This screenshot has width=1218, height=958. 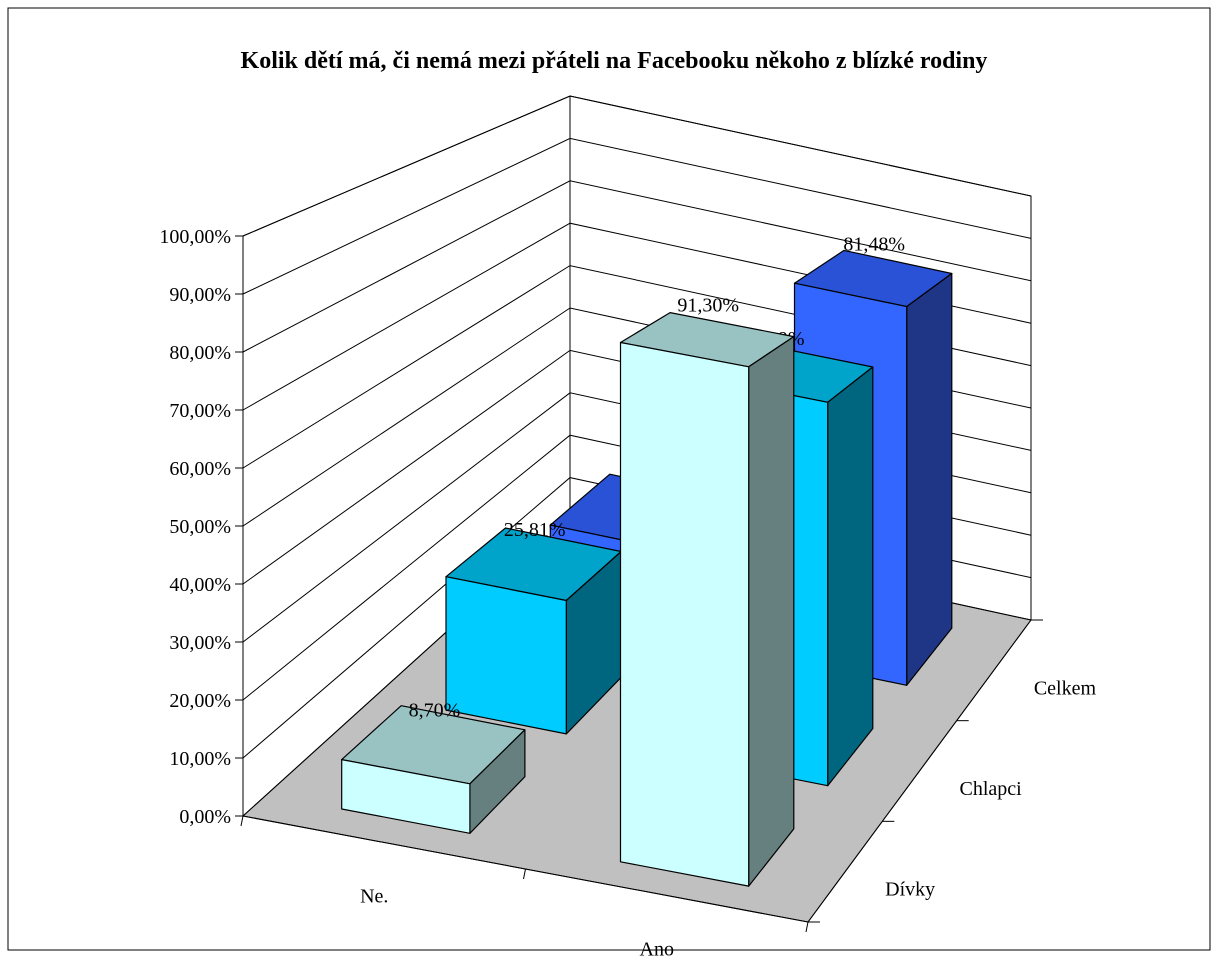 I want to click on depth-axis-line, so click(x=919, y=771).